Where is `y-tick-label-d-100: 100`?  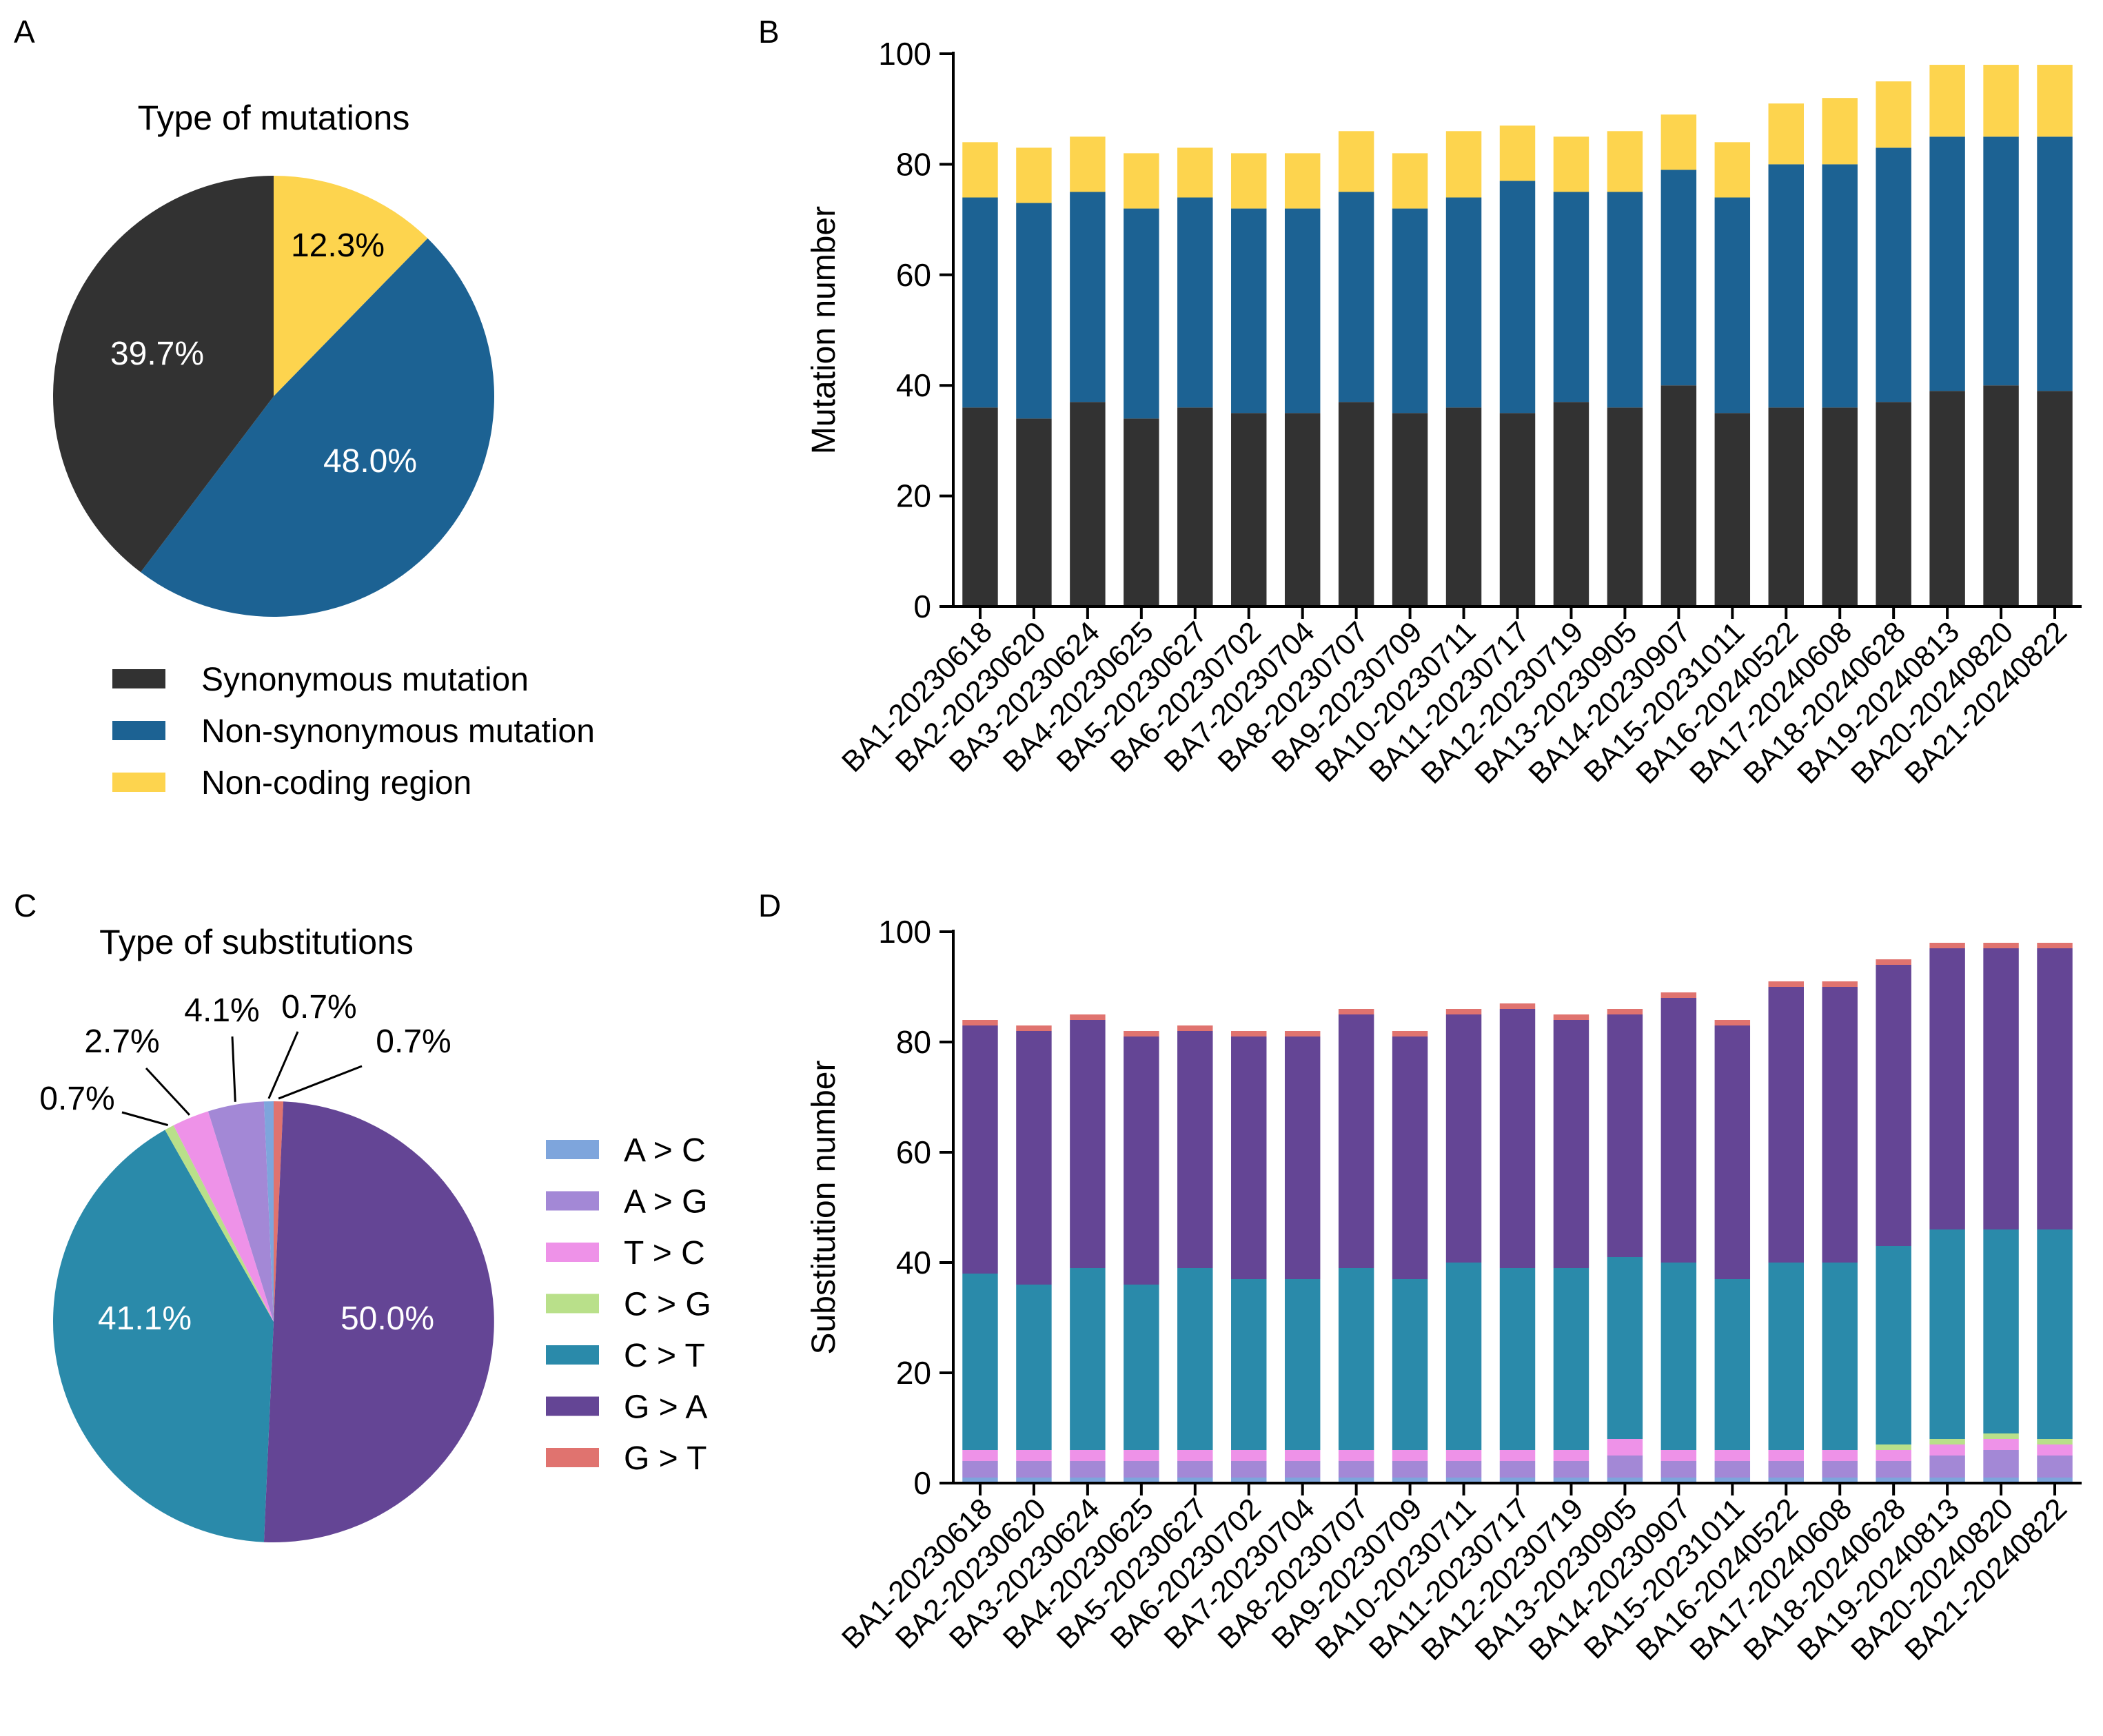
y-tick-label-d-100: 100 is located at coordinates (904, 932).